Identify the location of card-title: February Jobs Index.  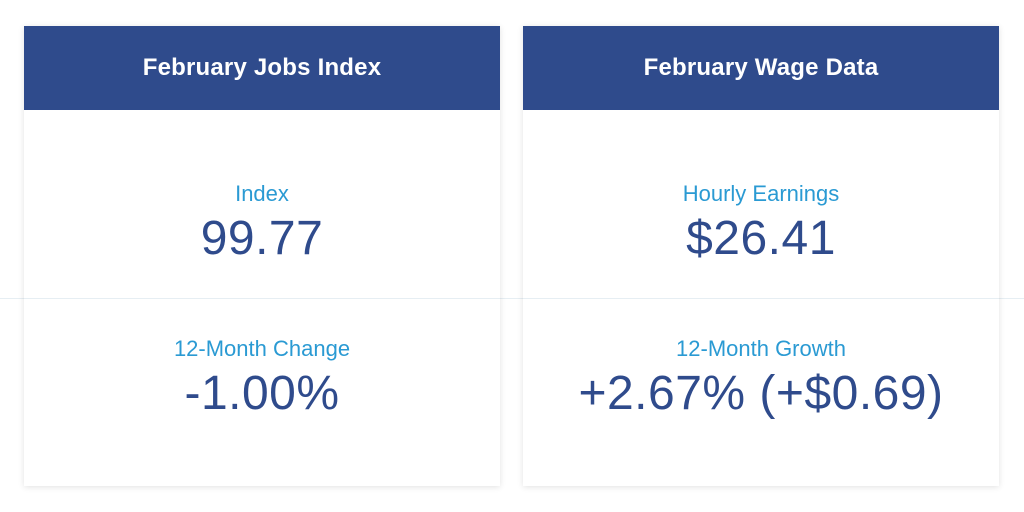
(262, 68).